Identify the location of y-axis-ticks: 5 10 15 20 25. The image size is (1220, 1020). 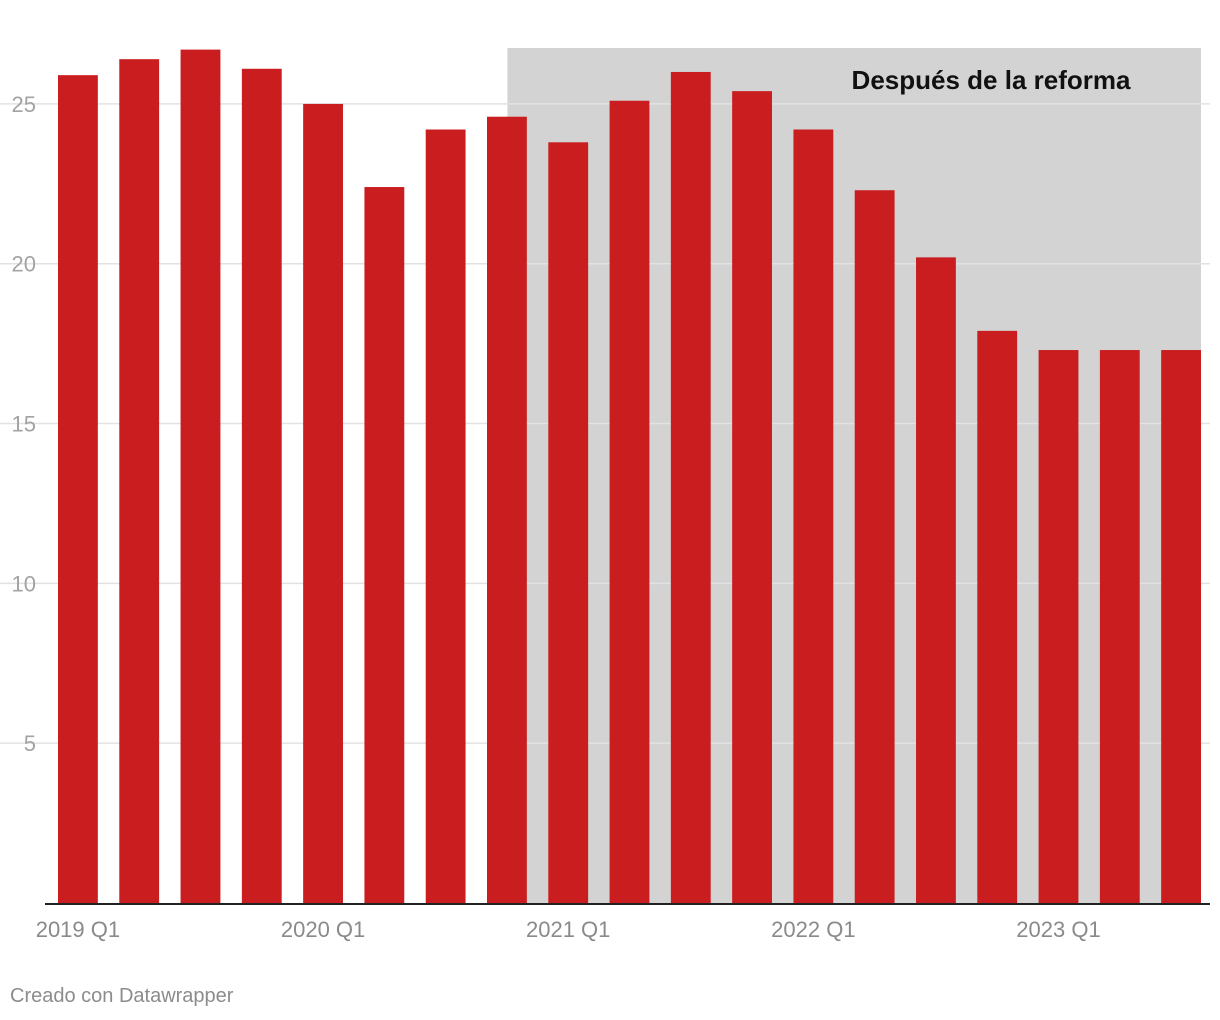
(24, 424).